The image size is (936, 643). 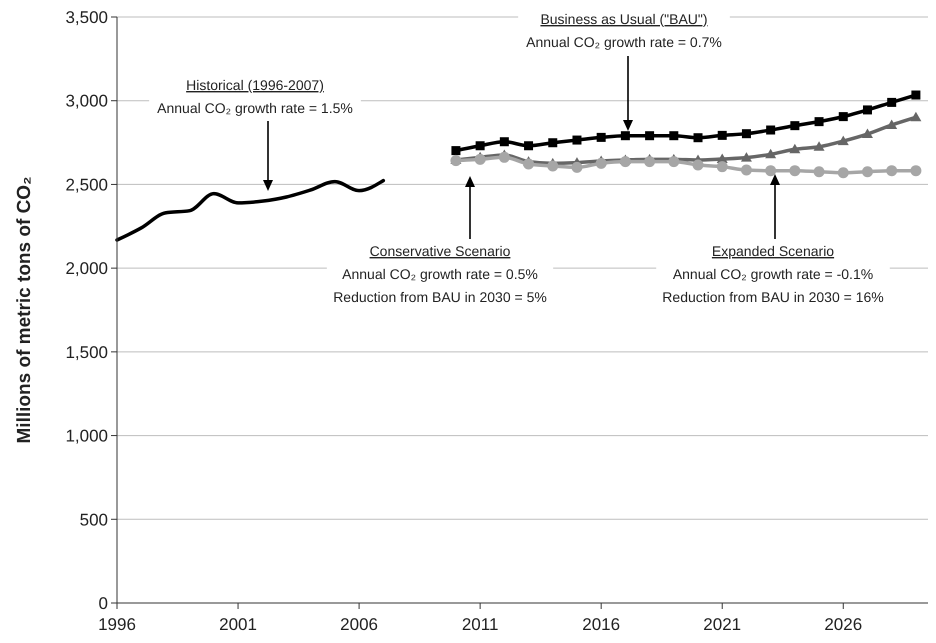 What do you see at coordinates (440, 274) in the screenshot?
I see `annotation: Conservative Scenario Annual CO₂ growth rate = 0.5% Reduction from BAU in 2030 = 5%` at bounding box center [440, 274].